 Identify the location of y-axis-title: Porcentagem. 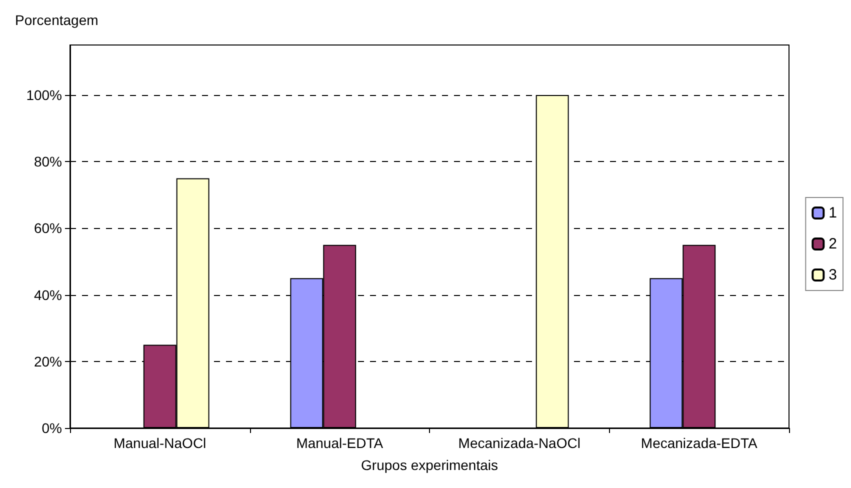
(56, 20).